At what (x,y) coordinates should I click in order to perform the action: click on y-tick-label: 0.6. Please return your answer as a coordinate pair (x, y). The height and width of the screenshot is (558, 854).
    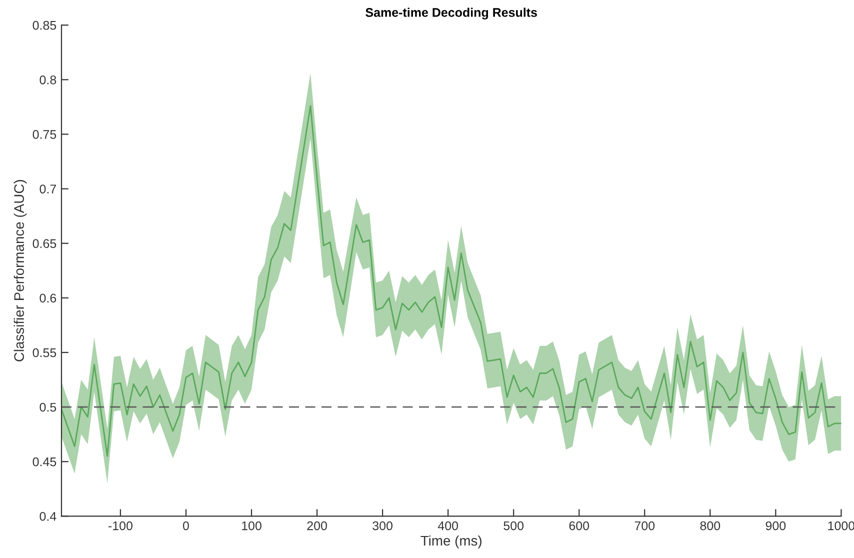
    Looking at the image, I should click on (48, 298).